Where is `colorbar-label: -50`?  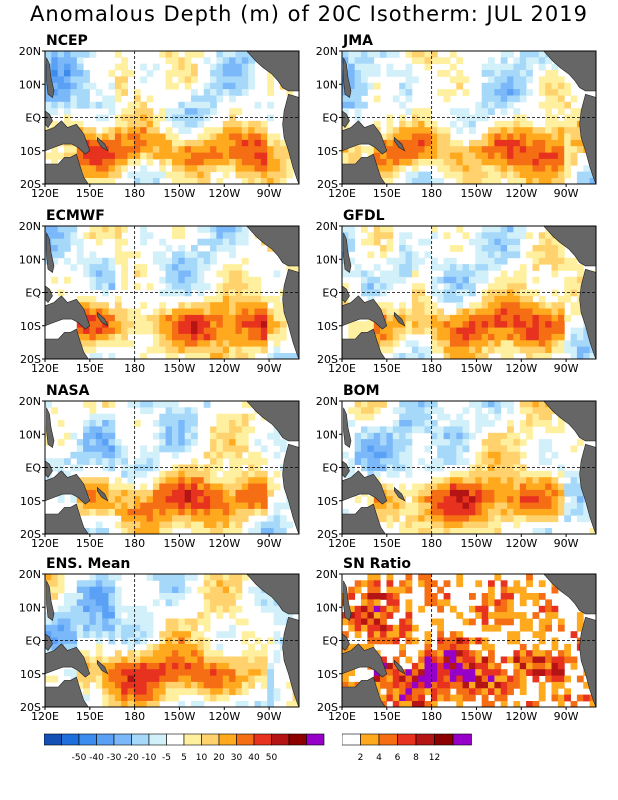
colorbar-label: -50 is located at coordinates (79, 758).